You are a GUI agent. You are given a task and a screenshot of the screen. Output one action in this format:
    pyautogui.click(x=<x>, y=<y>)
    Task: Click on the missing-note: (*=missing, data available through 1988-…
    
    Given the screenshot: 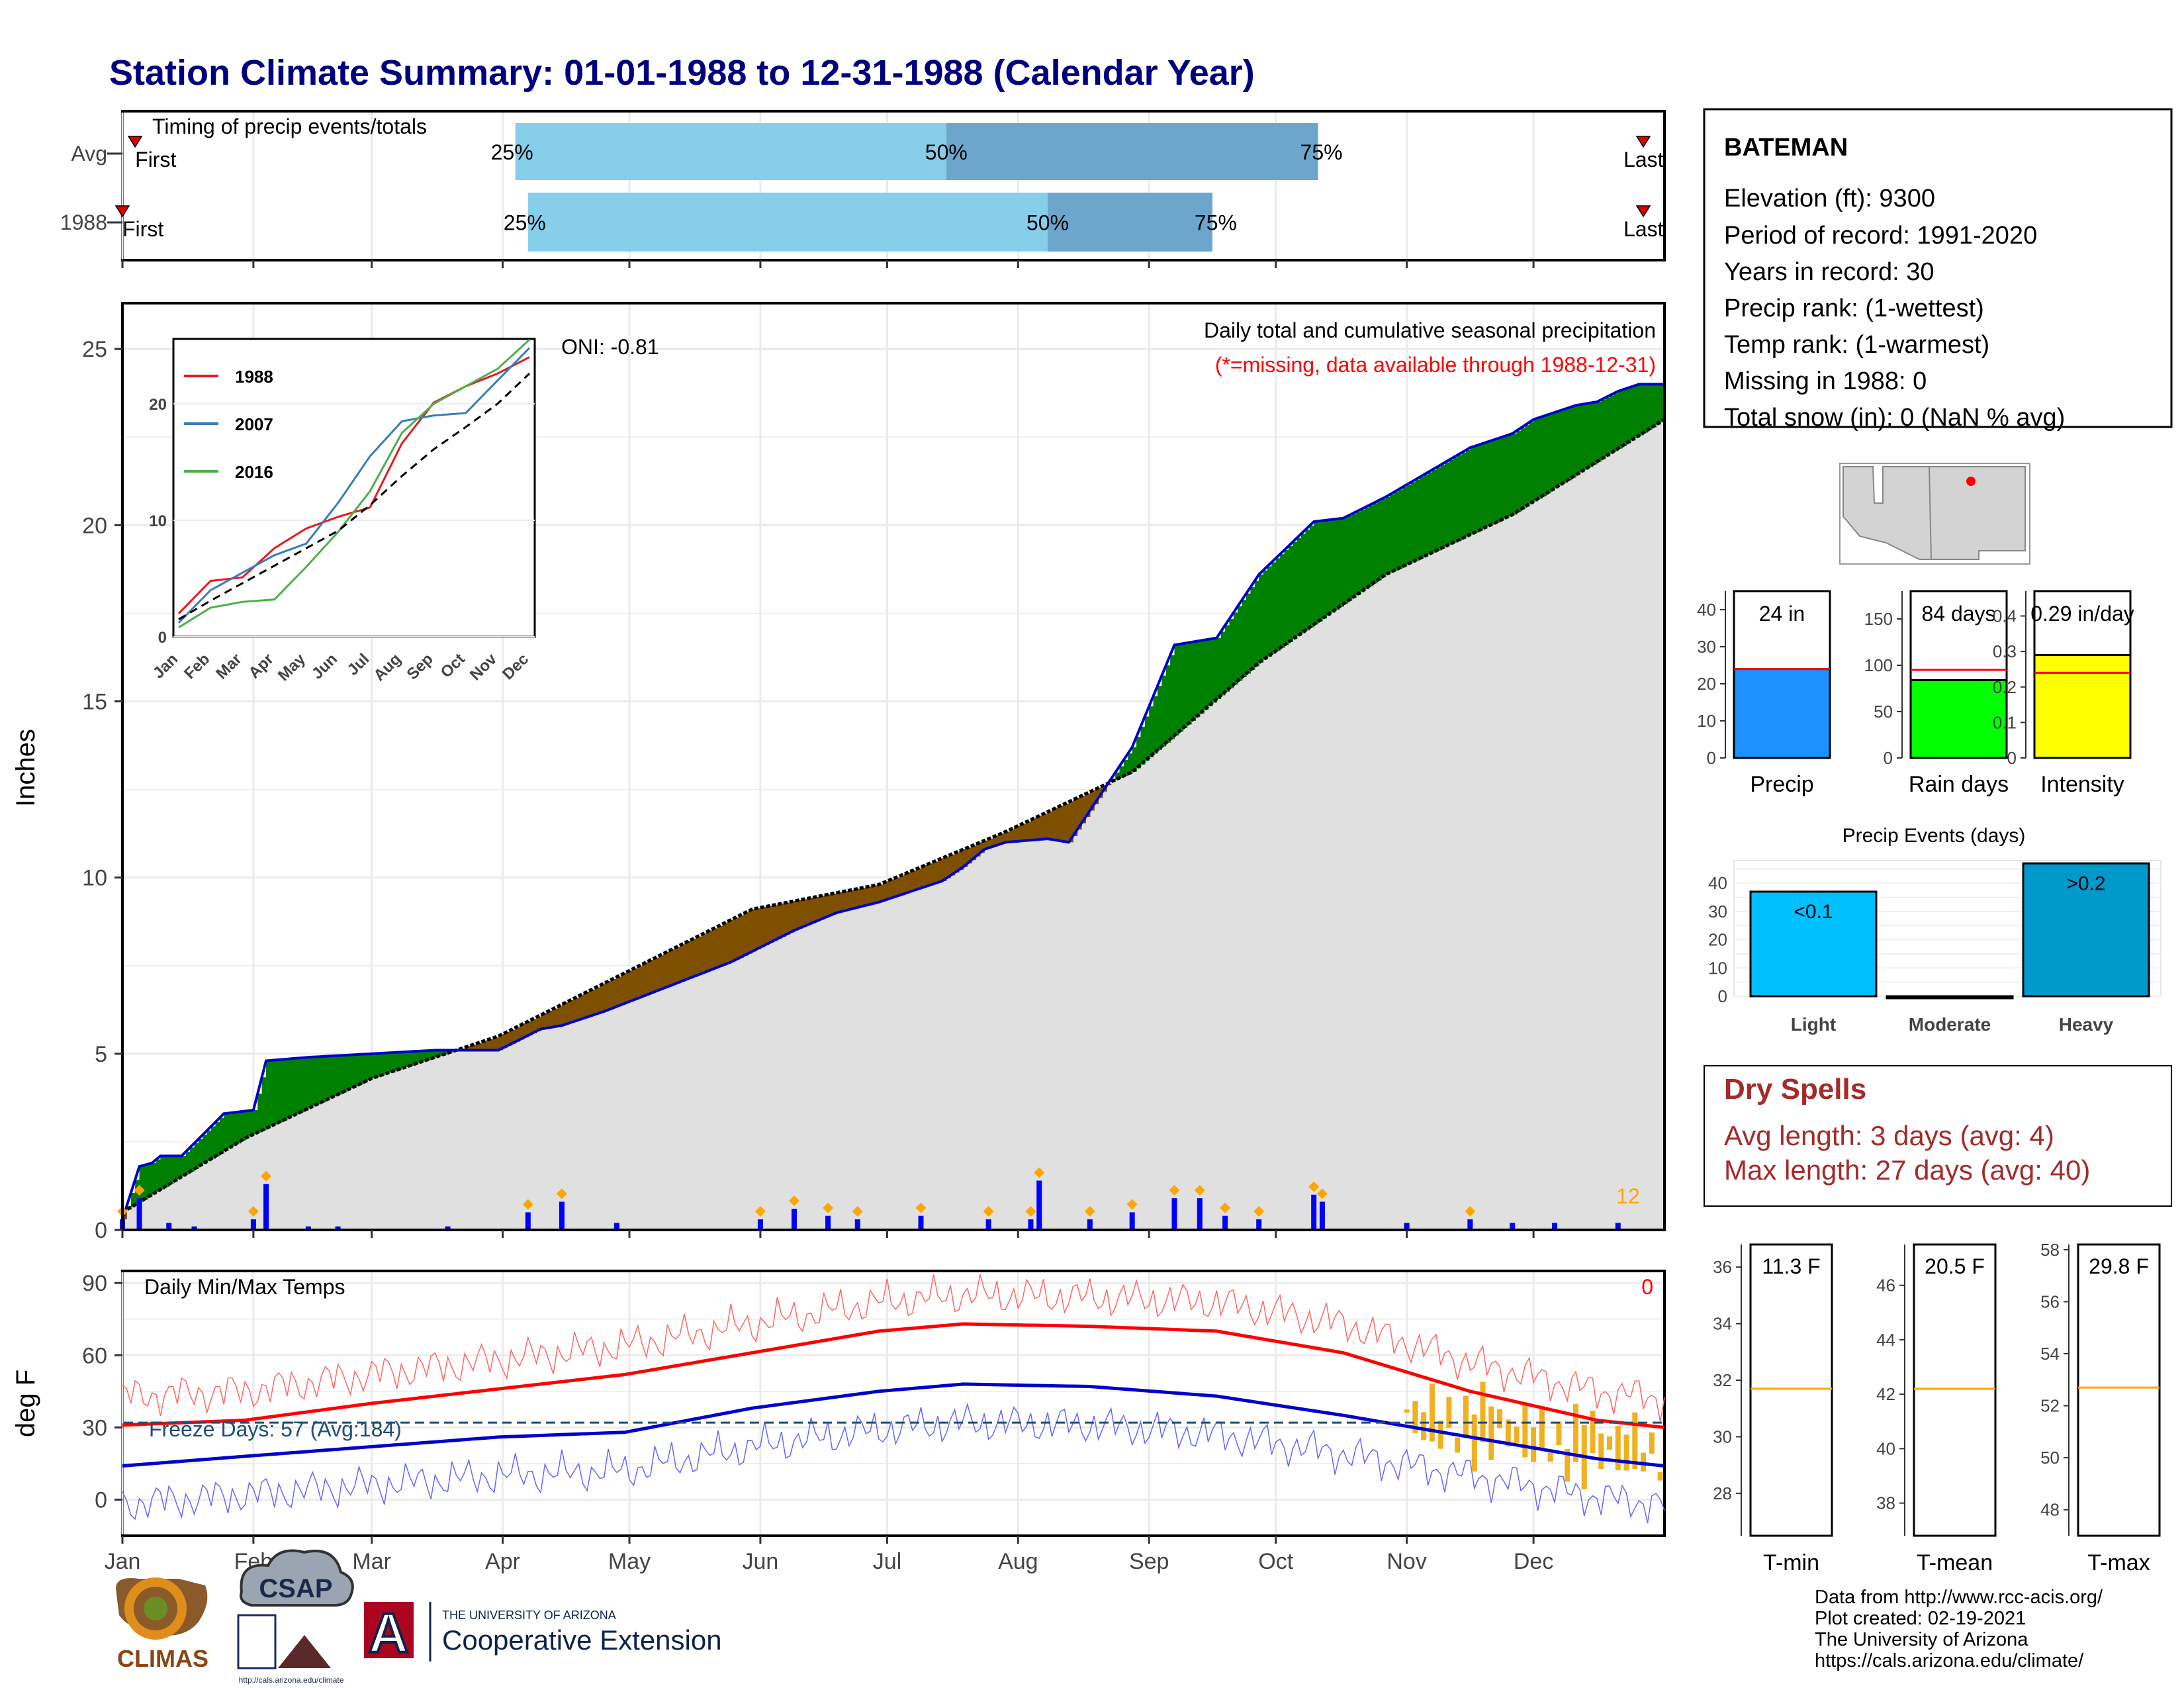 What is the action you would take?
    pyautogui.click(x=1436, y=365)
    